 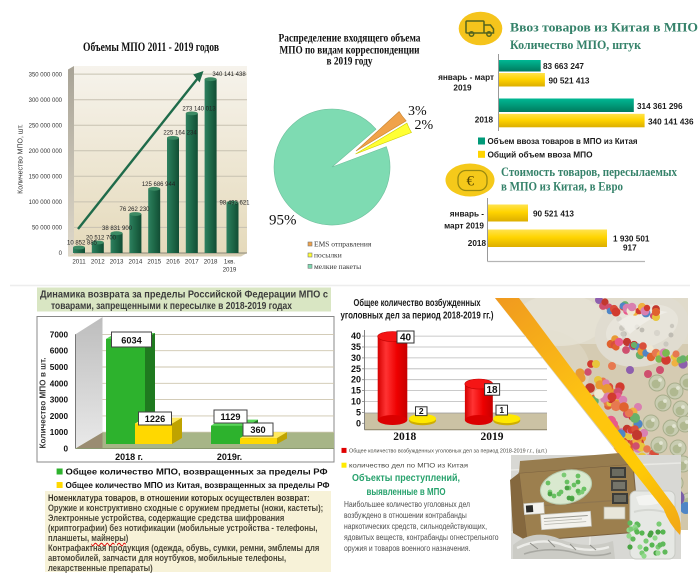 I want to click on svg-text: 30, so click(x=356, y=358).